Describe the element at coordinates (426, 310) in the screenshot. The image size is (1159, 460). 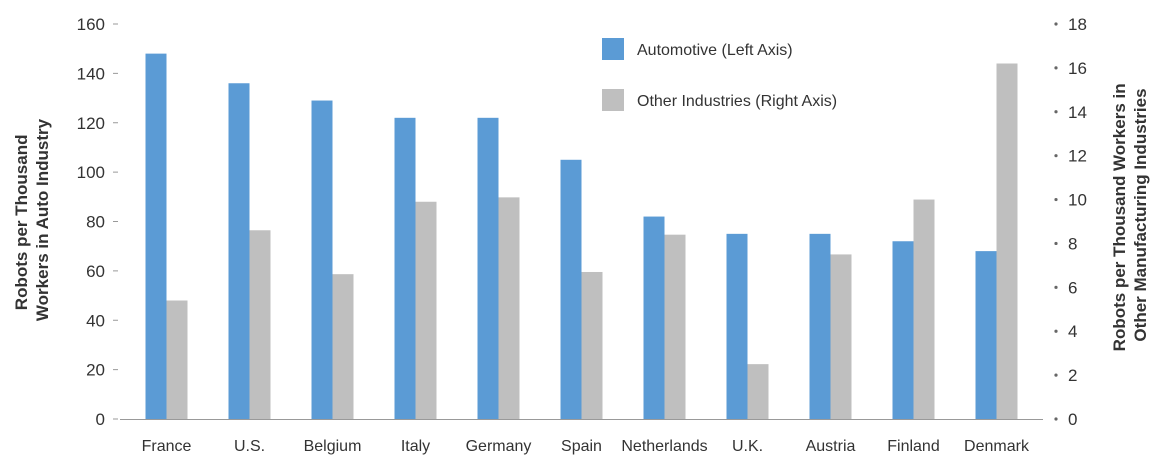
I see `bar-other-italy` at that location.